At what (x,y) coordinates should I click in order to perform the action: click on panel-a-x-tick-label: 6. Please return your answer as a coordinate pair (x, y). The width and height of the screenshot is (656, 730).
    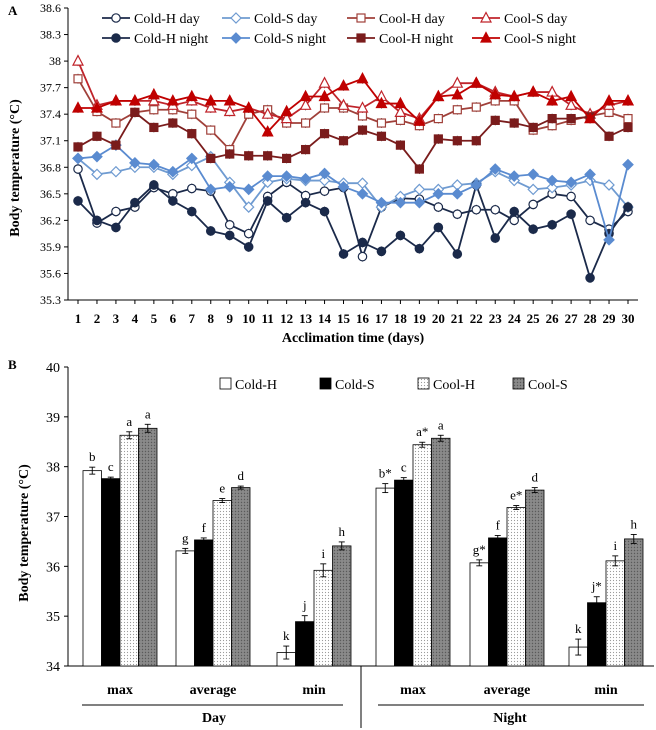
    Looking at the image, I should click on (173, 318).